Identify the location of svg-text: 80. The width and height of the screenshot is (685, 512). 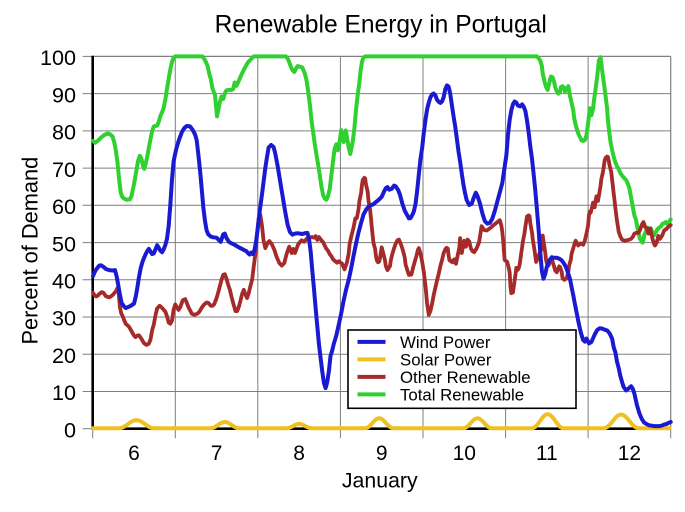
(64, 132).